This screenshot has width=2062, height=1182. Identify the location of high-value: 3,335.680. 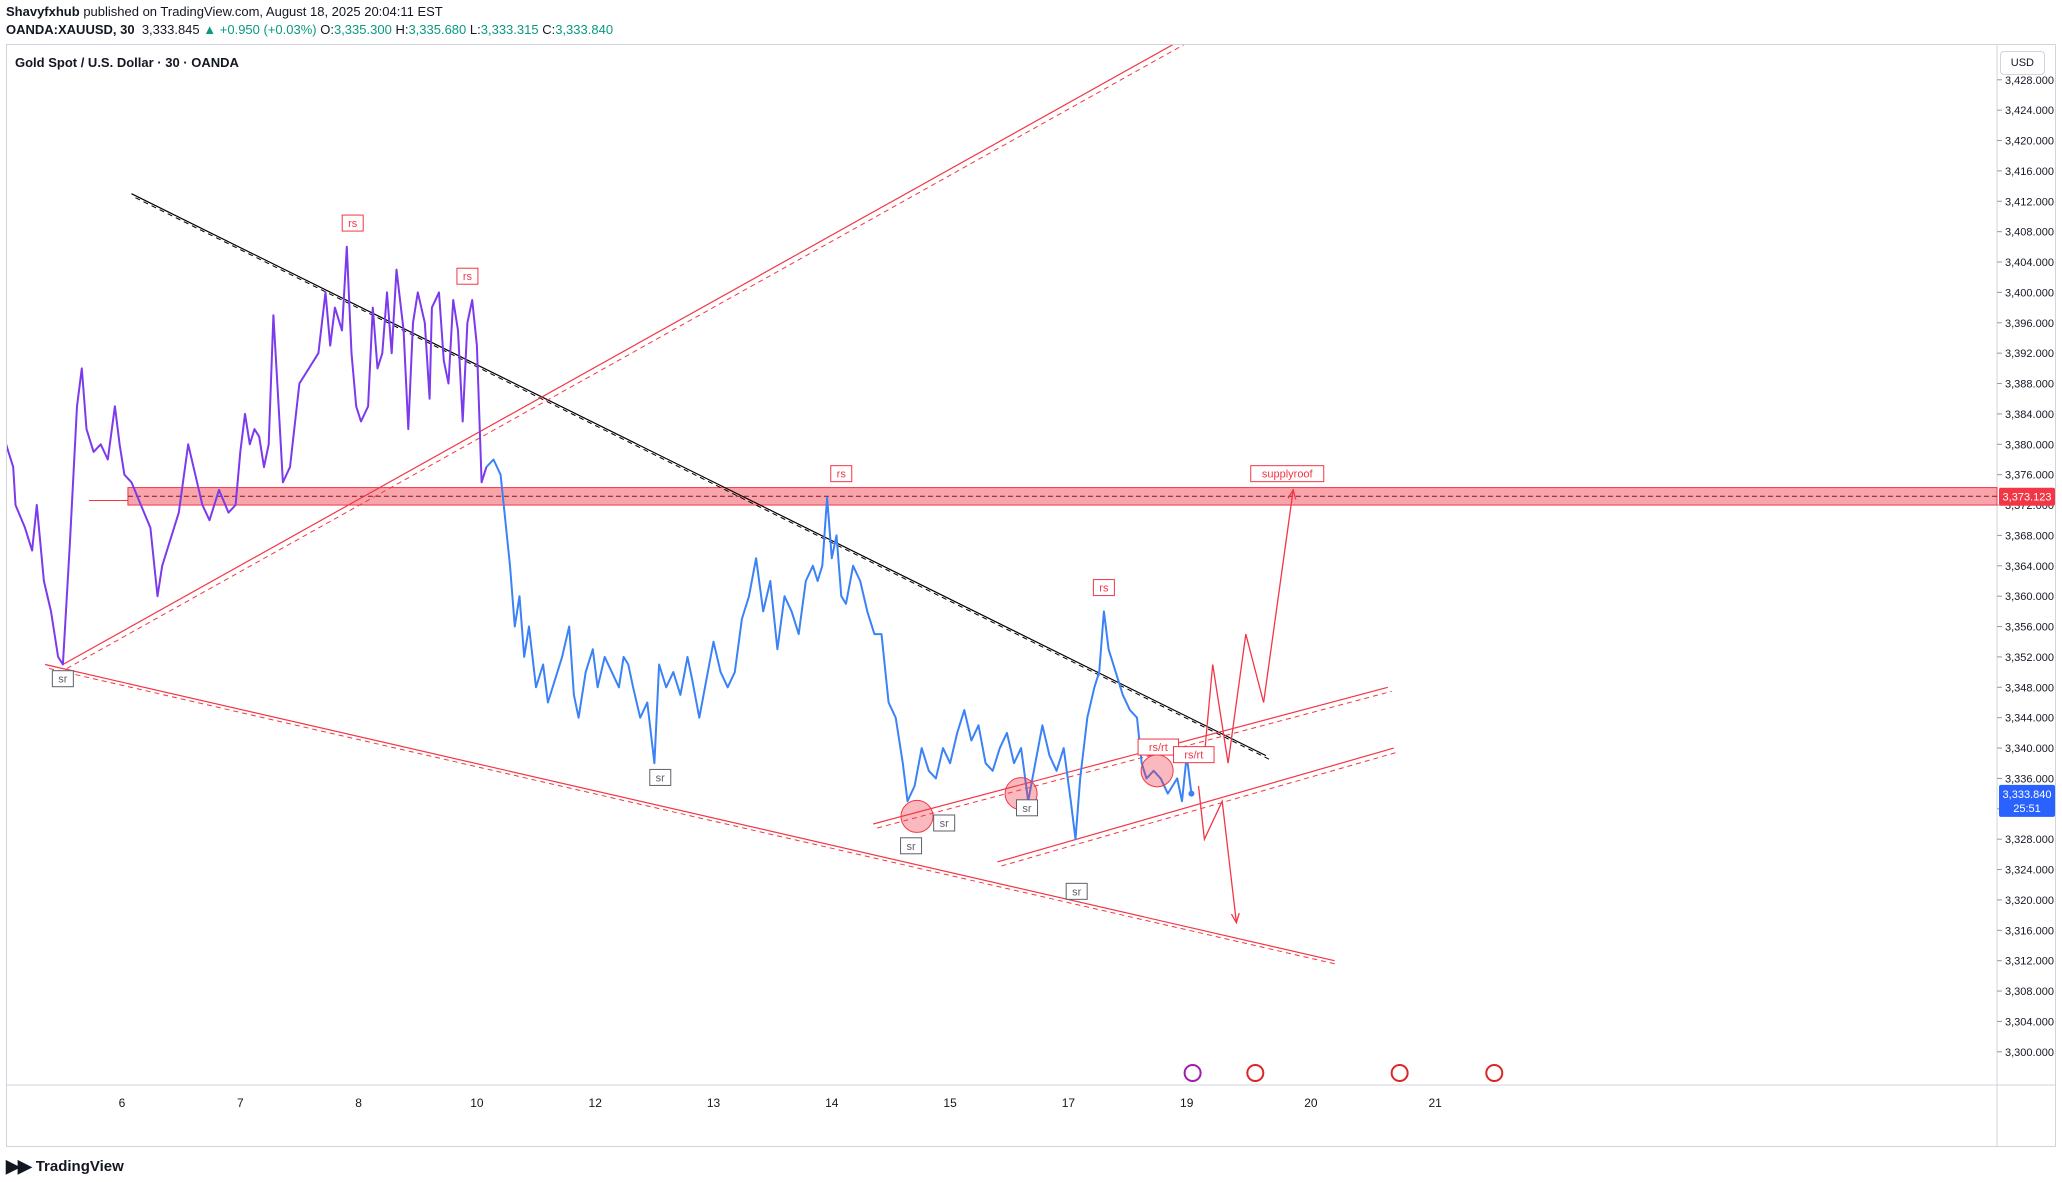
(437, 29).